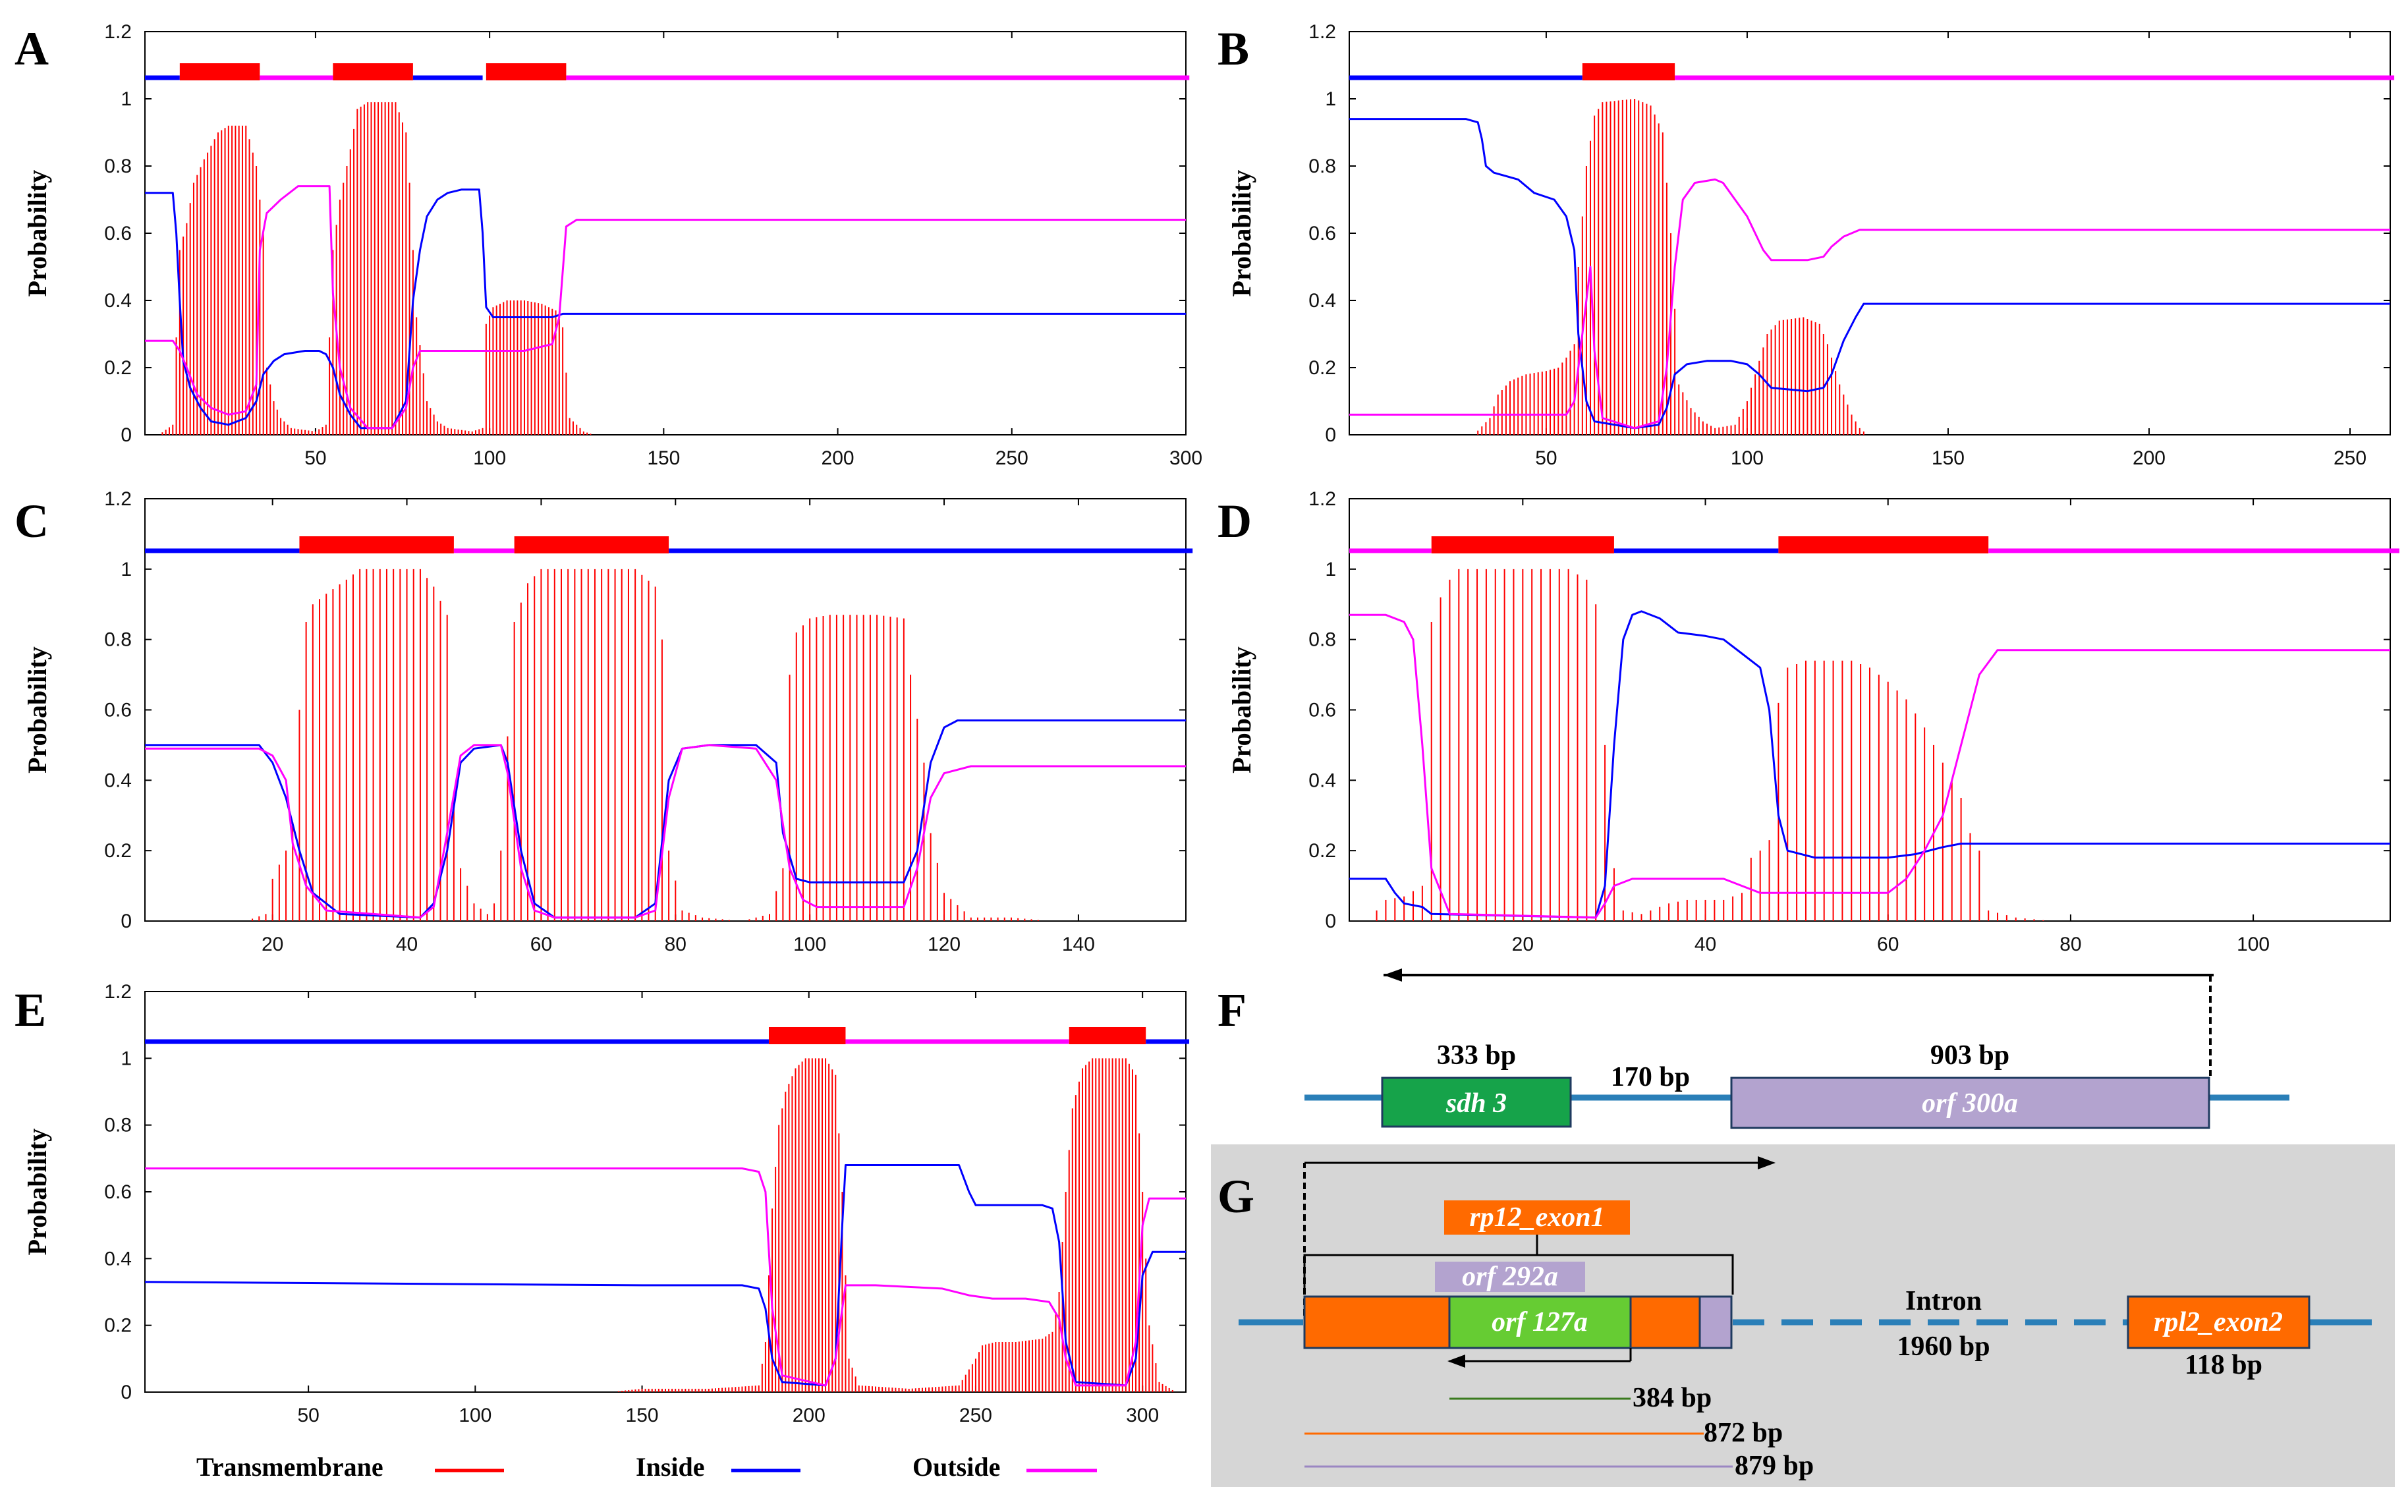 This screenshot has width=2408, height=1512. I want to click on orf300a-size: 903 bp, so click(1969, 1055).